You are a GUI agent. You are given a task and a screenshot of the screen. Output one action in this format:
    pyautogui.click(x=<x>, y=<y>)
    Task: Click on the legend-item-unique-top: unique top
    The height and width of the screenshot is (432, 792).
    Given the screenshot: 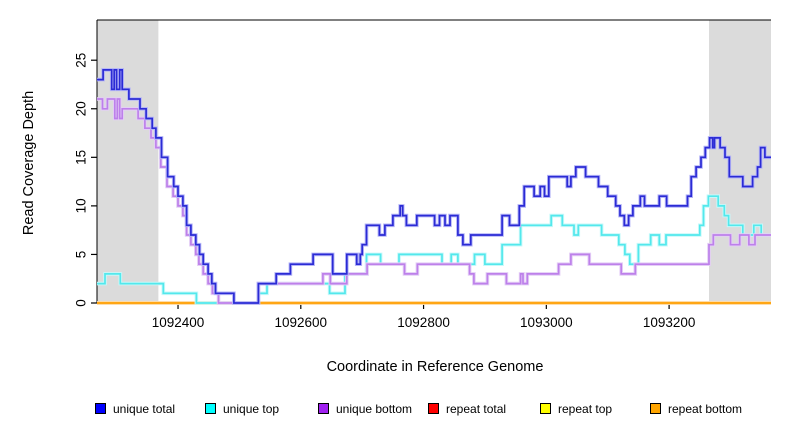 What is the action you would take?
    pyautogui.click(x=242, y=408)
    